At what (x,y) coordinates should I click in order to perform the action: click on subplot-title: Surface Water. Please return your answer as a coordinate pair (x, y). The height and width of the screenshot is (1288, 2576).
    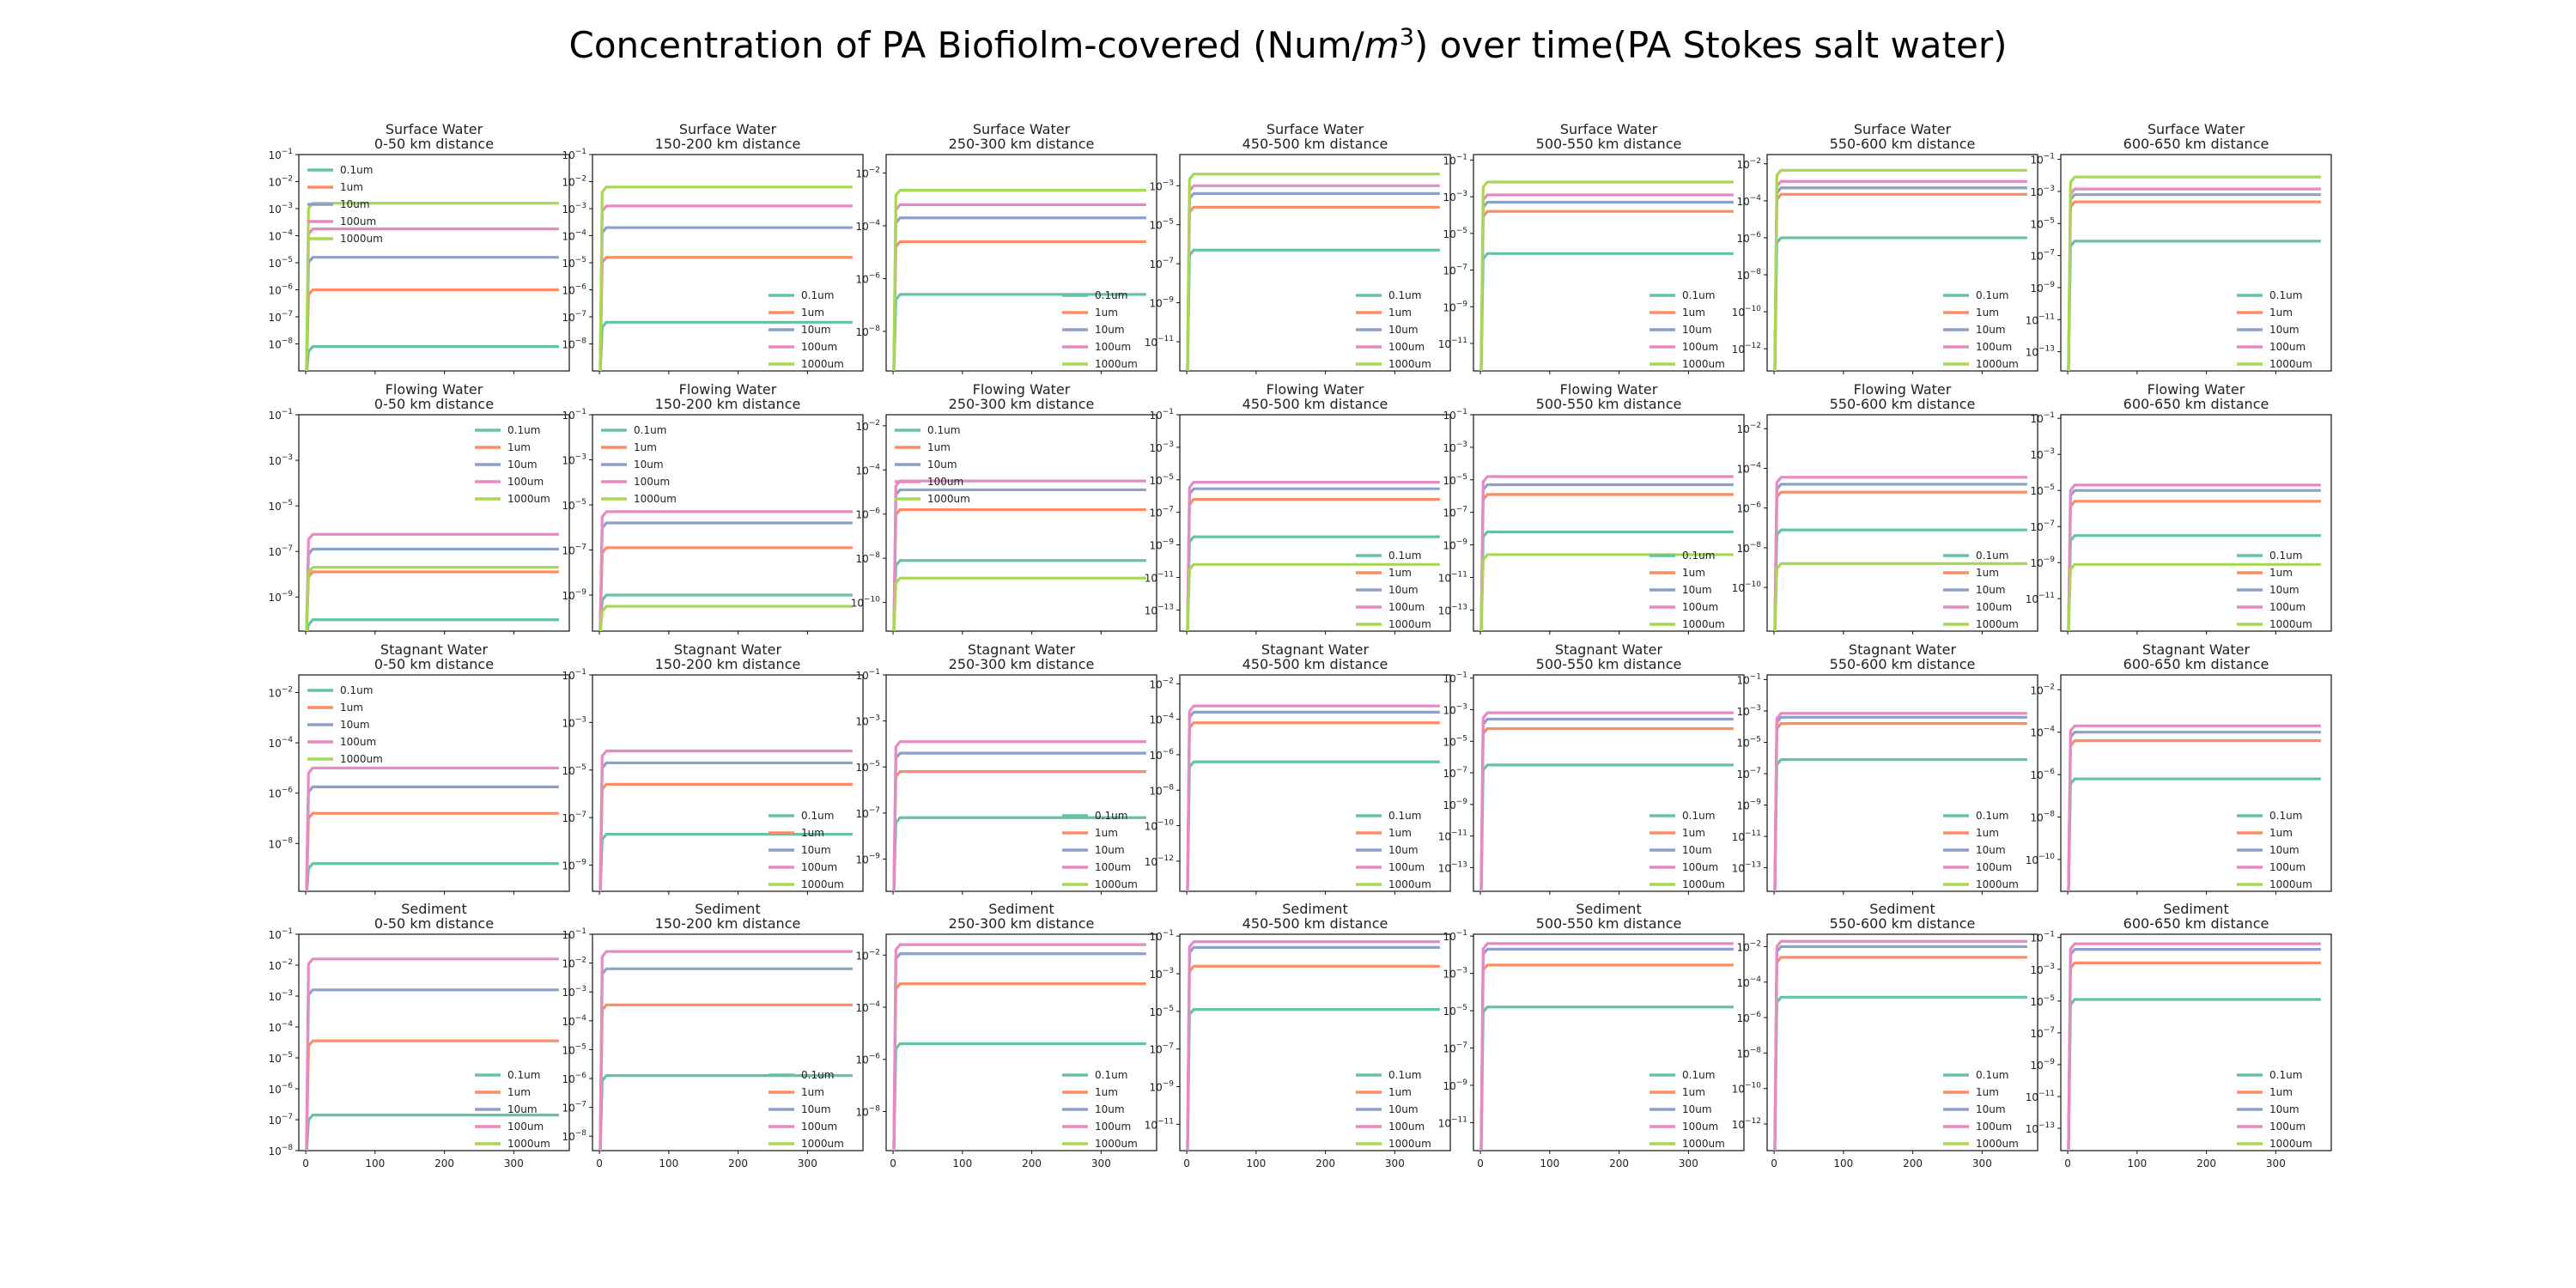
    Looking at the image, I should click on (1903, 129).